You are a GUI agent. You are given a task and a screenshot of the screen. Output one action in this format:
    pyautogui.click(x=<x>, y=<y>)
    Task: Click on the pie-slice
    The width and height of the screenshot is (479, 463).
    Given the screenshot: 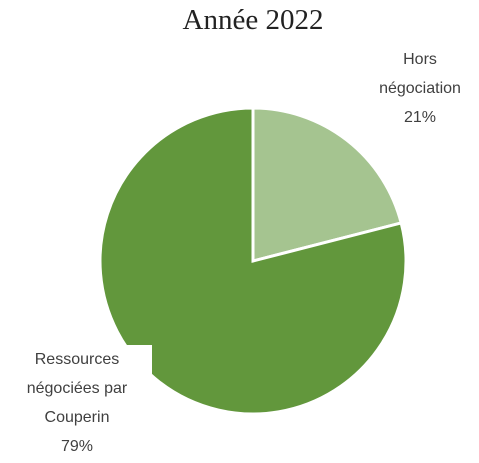 What is the action you would take?
    pyautogui.click(x=327, y=184)
    